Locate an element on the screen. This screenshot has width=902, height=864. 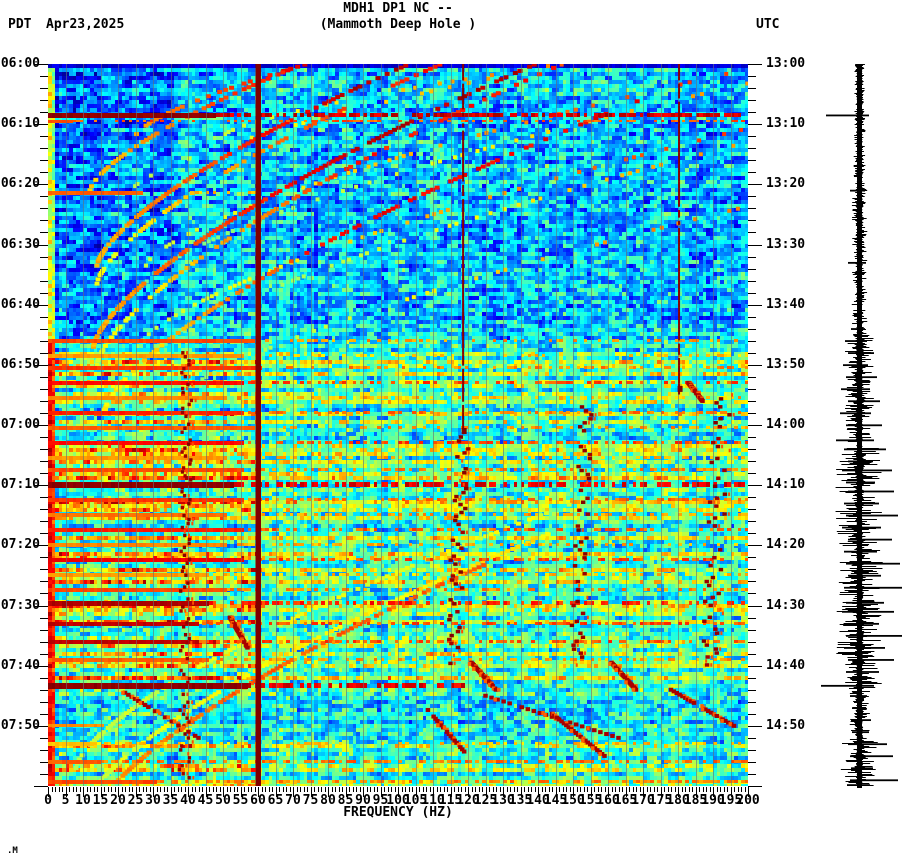
y-right-tick-label: 14:50 is located at coordinates (786, 725).